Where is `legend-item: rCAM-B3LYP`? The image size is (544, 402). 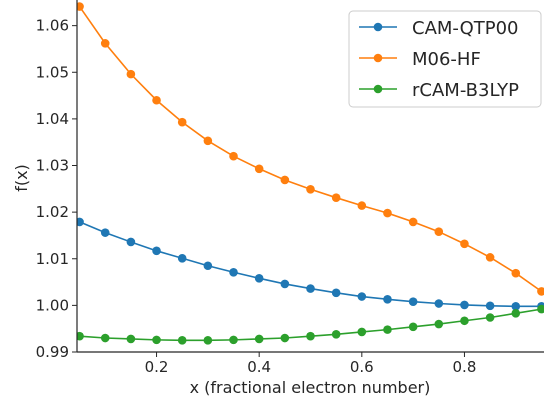
legend-item: rCAM-B3LYP is located at coordinates (439, 90).